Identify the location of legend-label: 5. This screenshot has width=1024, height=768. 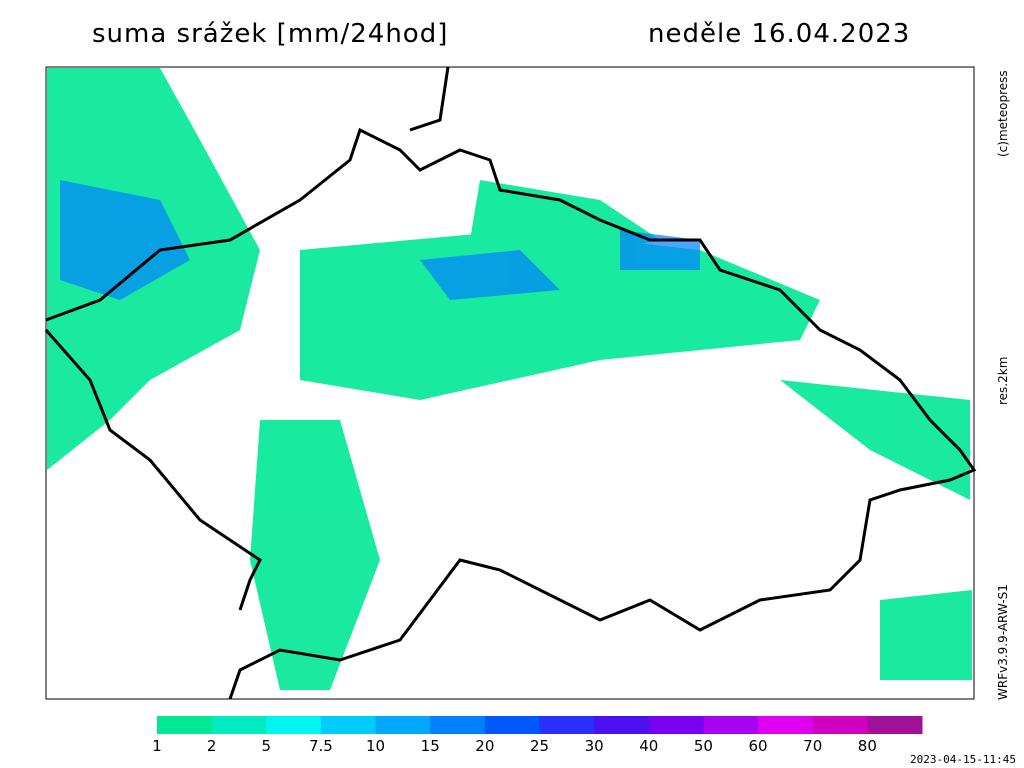
(267, 746).